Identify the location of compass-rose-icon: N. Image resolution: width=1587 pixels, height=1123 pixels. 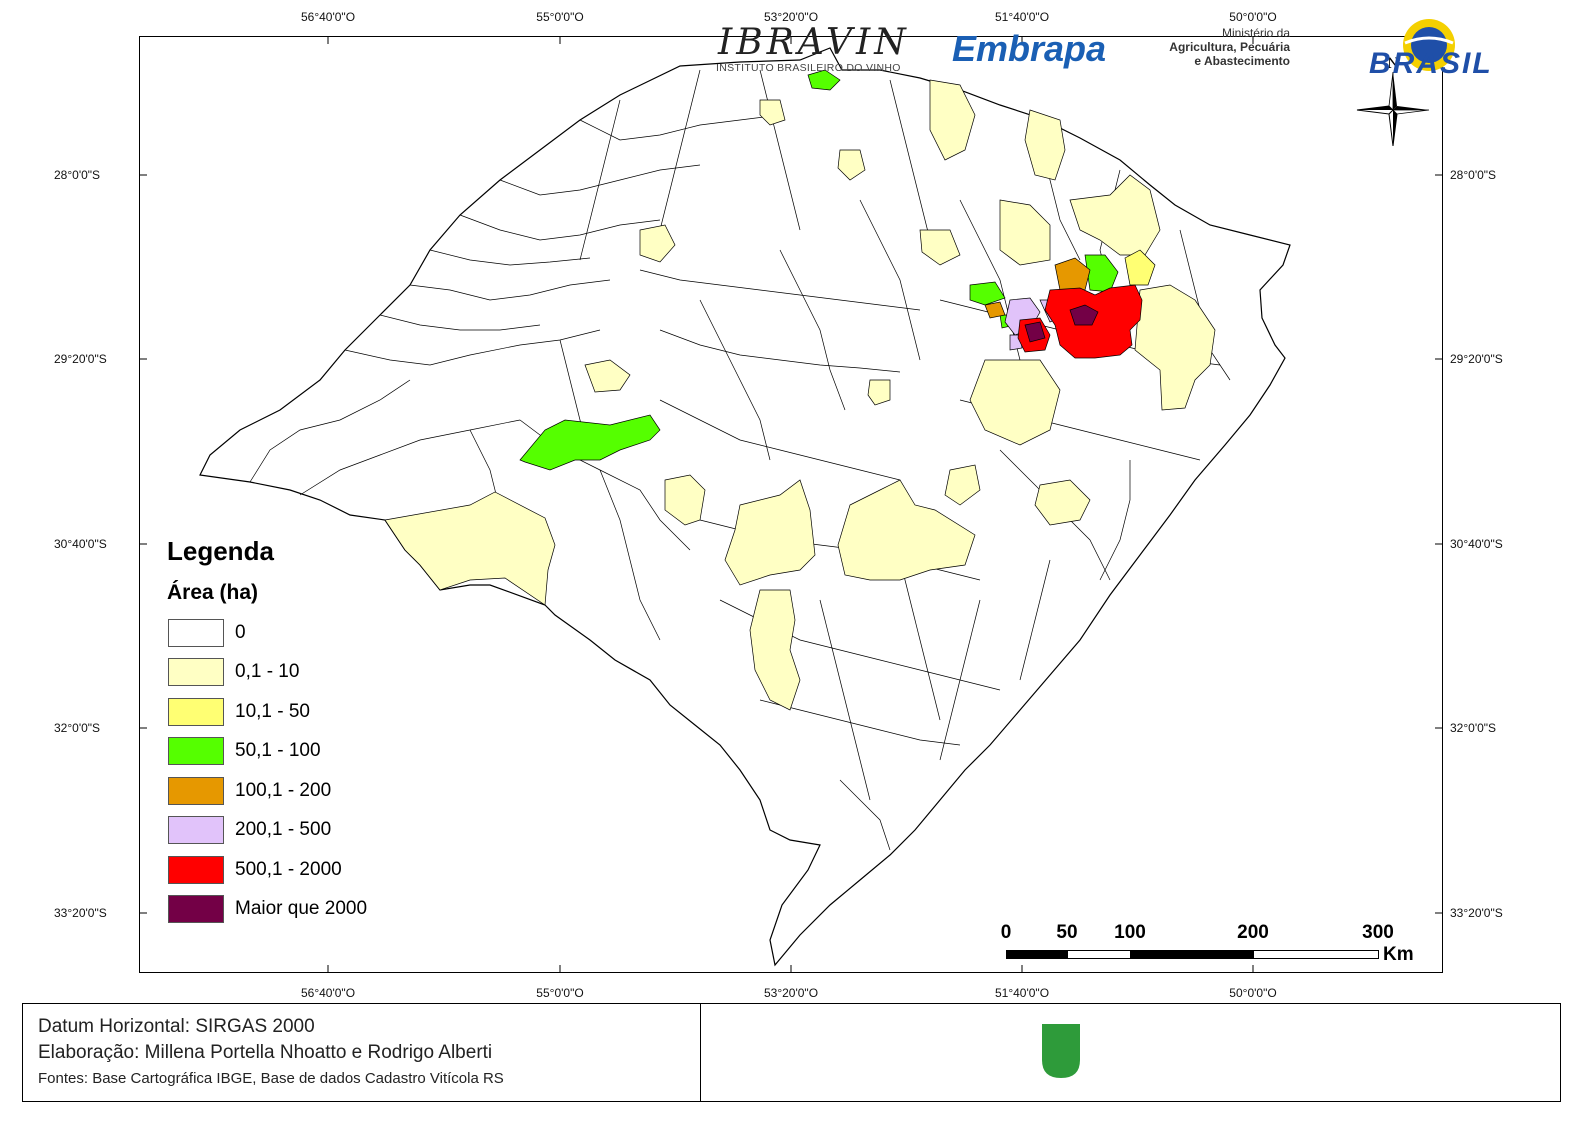
(1393, 102).